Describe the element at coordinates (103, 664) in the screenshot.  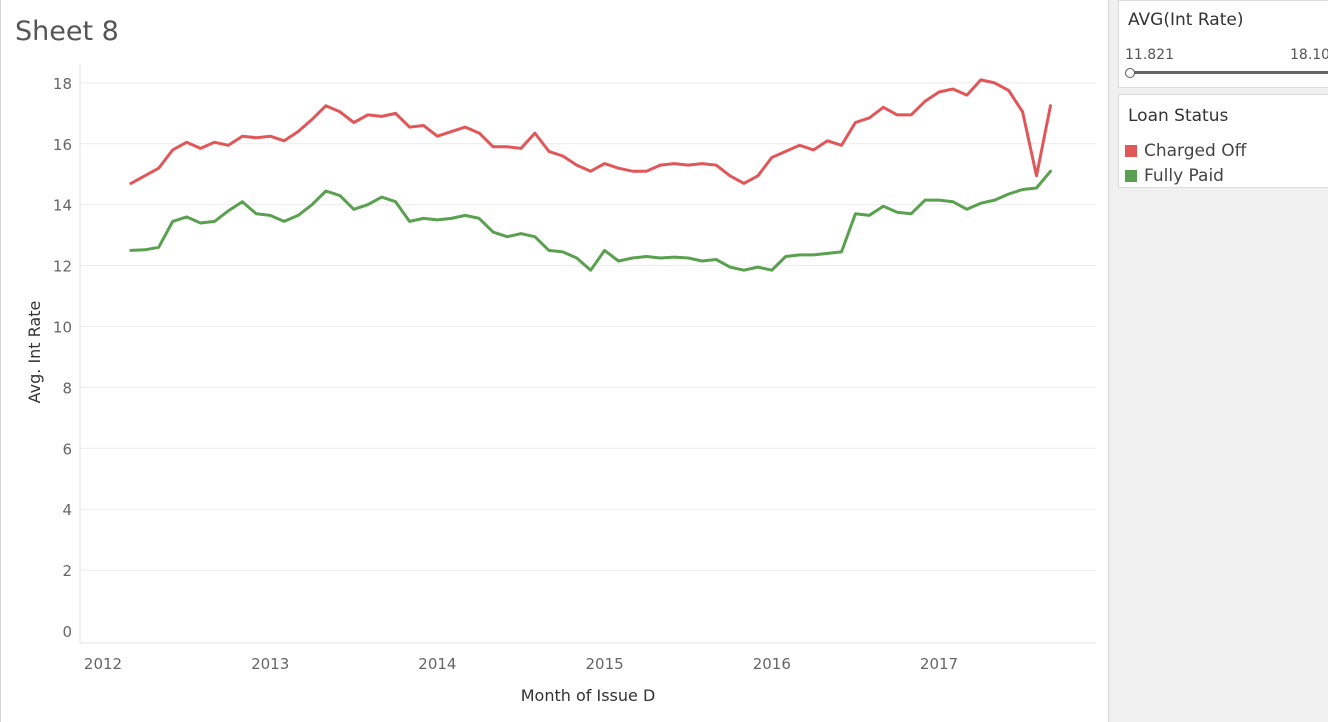
I see `x-tick-label: 2012` at that location.